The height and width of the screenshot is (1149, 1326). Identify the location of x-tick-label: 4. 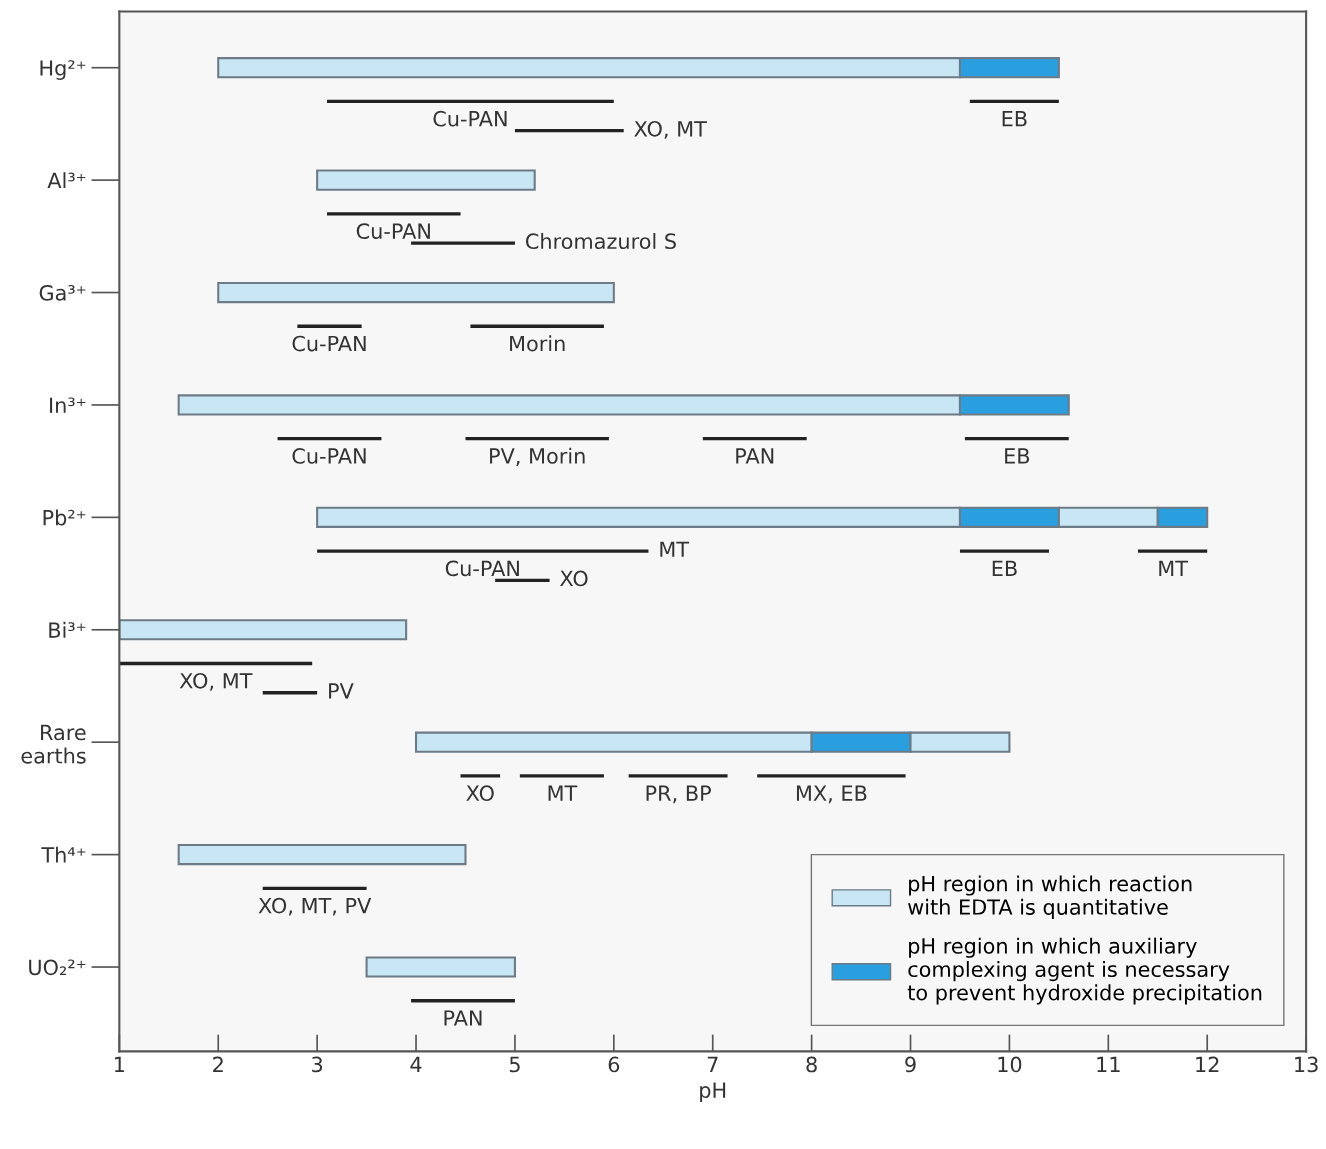
(416, 1064).